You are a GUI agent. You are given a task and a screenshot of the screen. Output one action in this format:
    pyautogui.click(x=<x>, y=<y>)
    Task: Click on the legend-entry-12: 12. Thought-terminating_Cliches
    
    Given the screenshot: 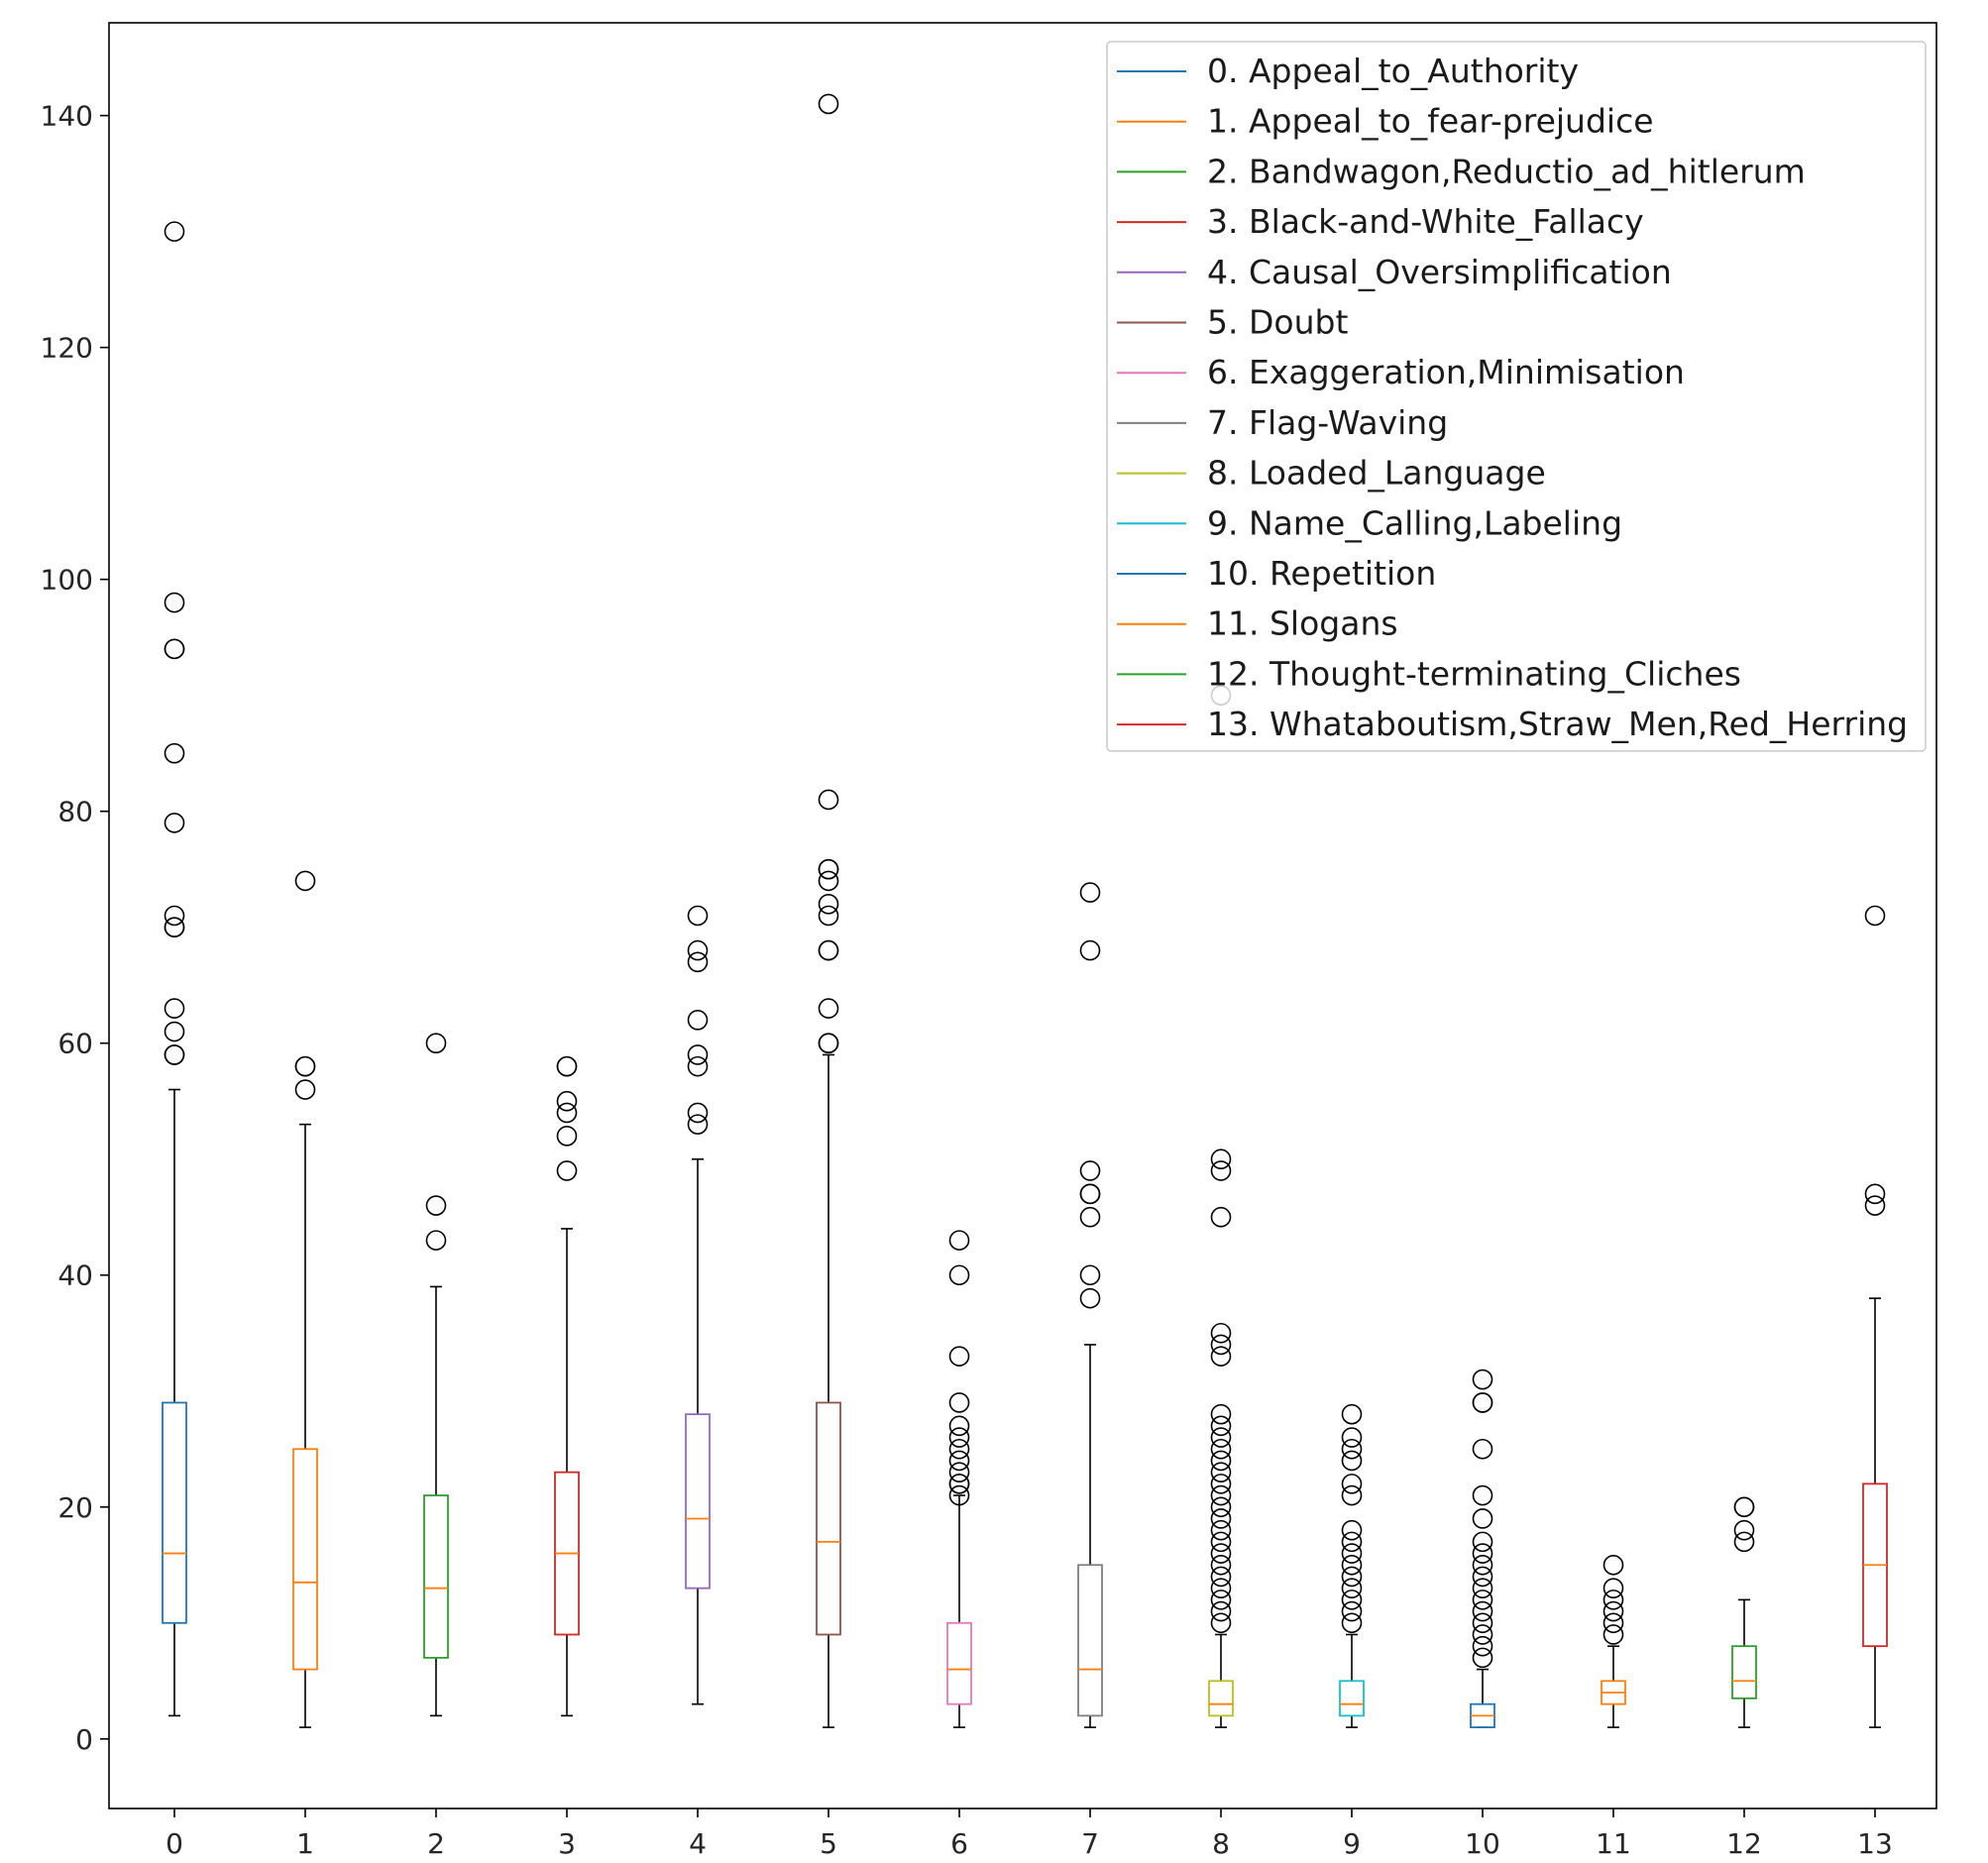 What is the action you would take?
    pyautogui.click(x=1429, y=673)
    